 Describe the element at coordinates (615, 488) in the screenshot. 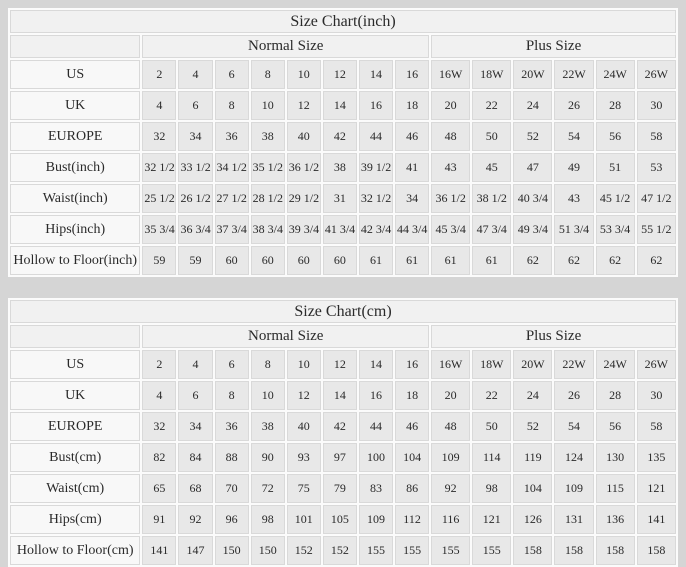

I see `table-cell: 115` at that location.